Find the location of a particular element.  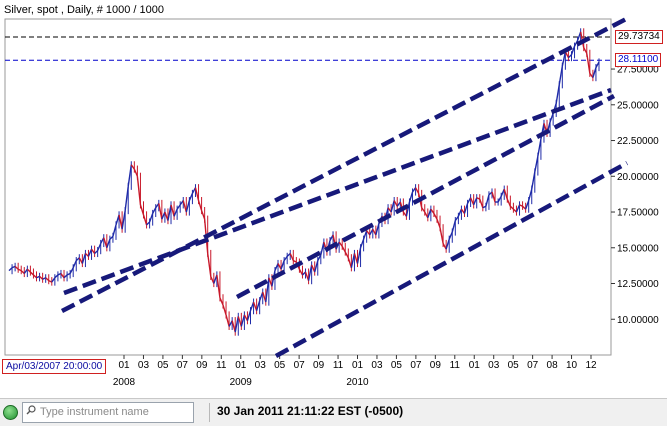

instrument-search-box is located at coordinates (108, 412).